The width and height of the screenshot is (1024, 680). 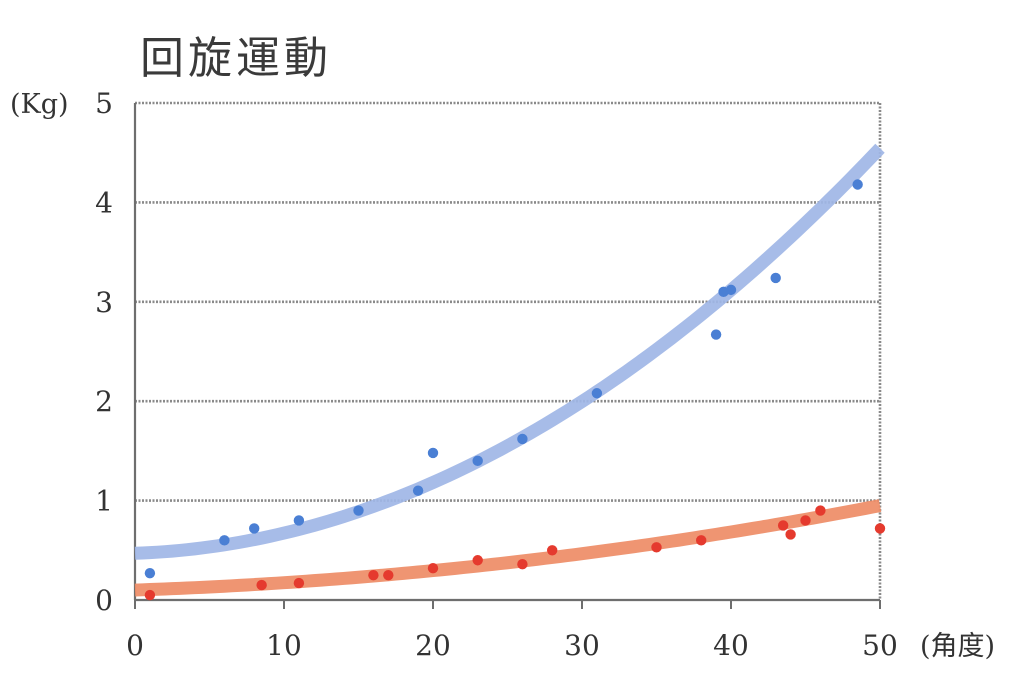 What do you see at coordinates (104, 103) in the screenshot?
I see `y-tick-label-5: 5` at bounding box center [104, 103].